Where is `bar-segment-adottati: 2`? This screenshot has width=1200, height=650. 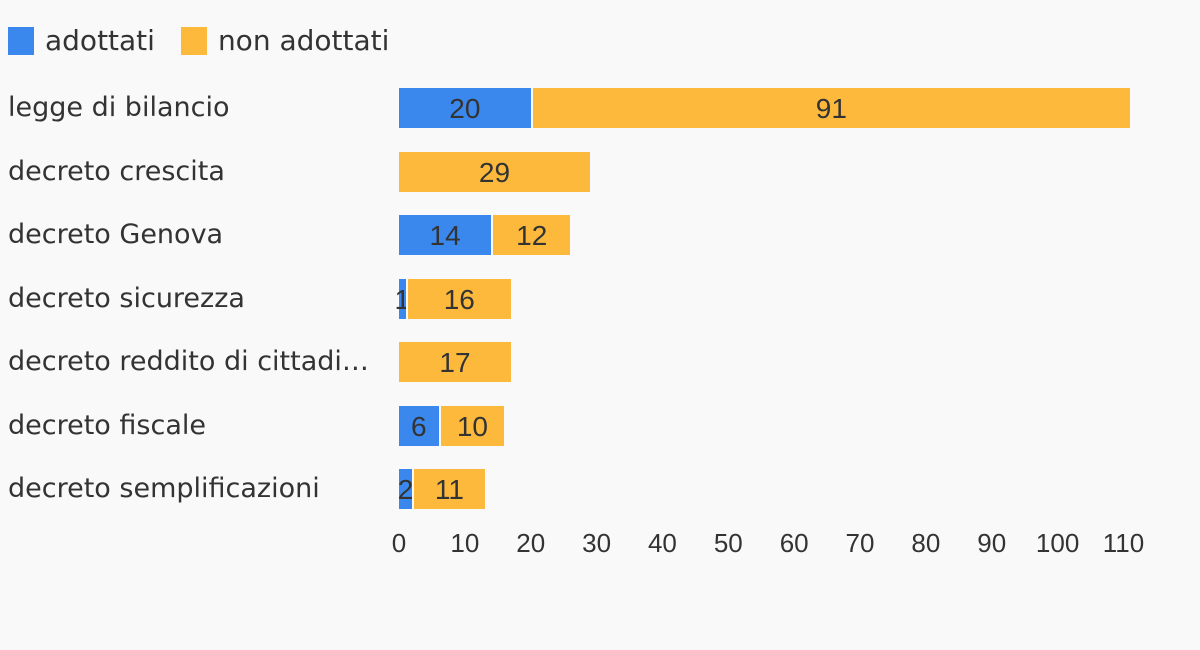 bar-segment-adottati: 2 is located at coordinates (405, 489).